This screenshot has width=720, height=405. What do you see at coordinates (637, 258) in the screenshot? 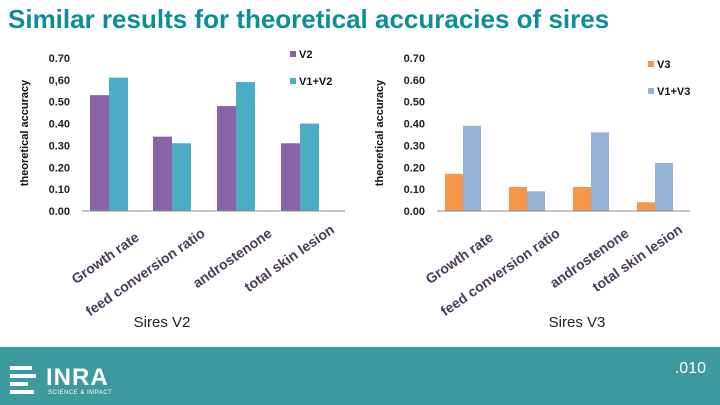
I see `category-label: total skin lesion` at bounding box center [637, 258].